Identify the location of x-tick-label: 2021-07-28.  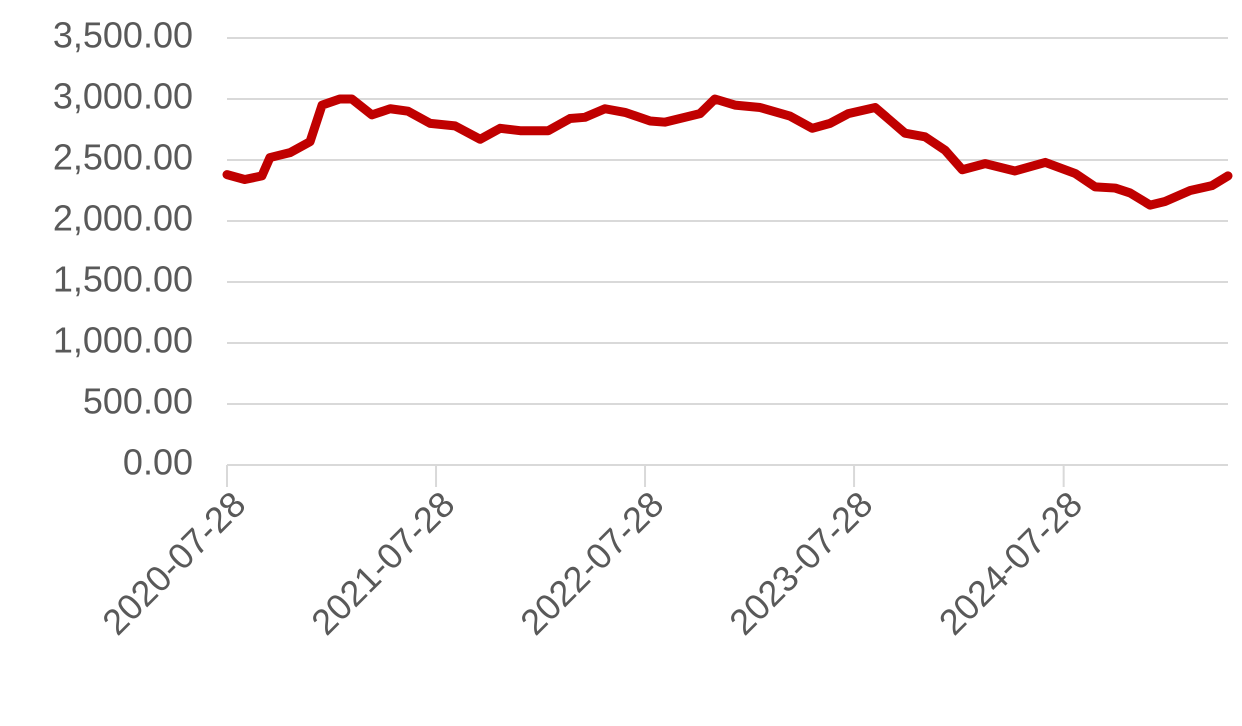
(382, 562).